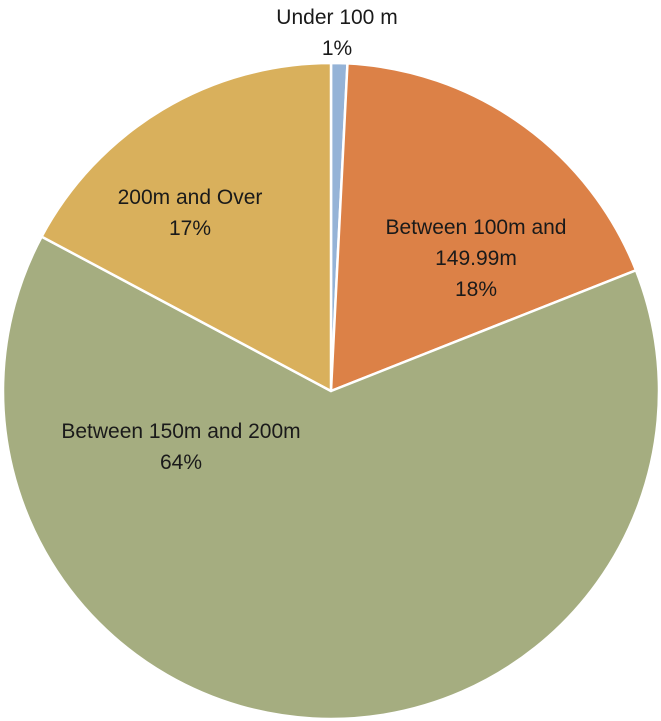 The height and width of the screenshot is (721, 661). Describe the element at coordinates (336, 17) in the screenshot. I see `slice-category-label: Under 100 m` at that location.